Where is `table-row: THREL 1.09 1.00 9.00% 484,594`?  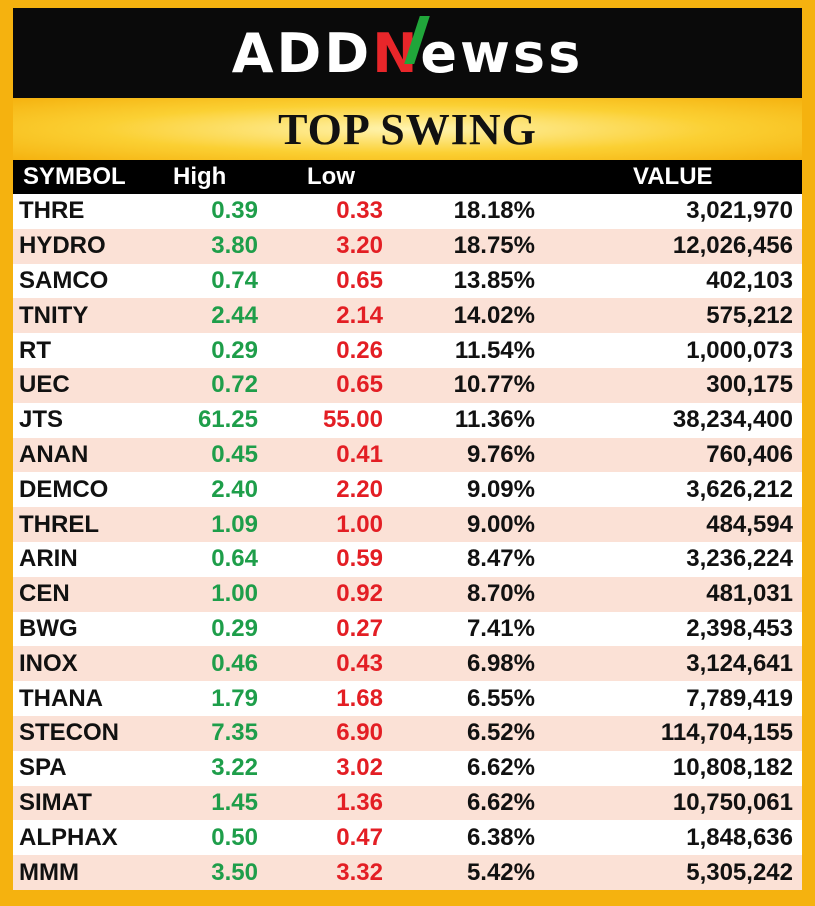
table-row: THREL 1.09 1.00 9.00% 484,594 is located at coordinates (407, 524).